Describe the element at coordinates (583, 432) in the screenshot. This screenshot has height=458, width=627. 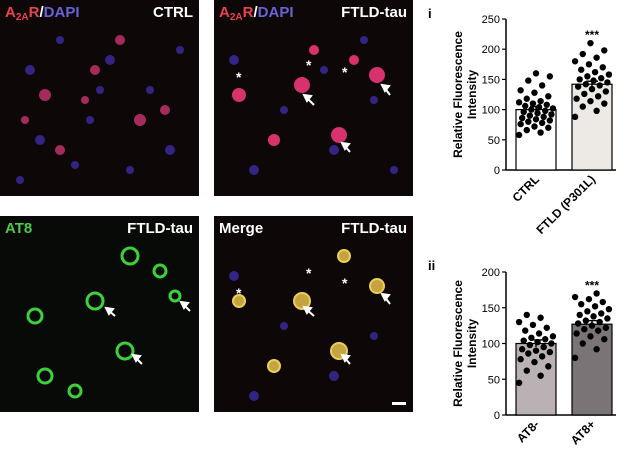
I see `x-tick-label: AT8+` at that location.